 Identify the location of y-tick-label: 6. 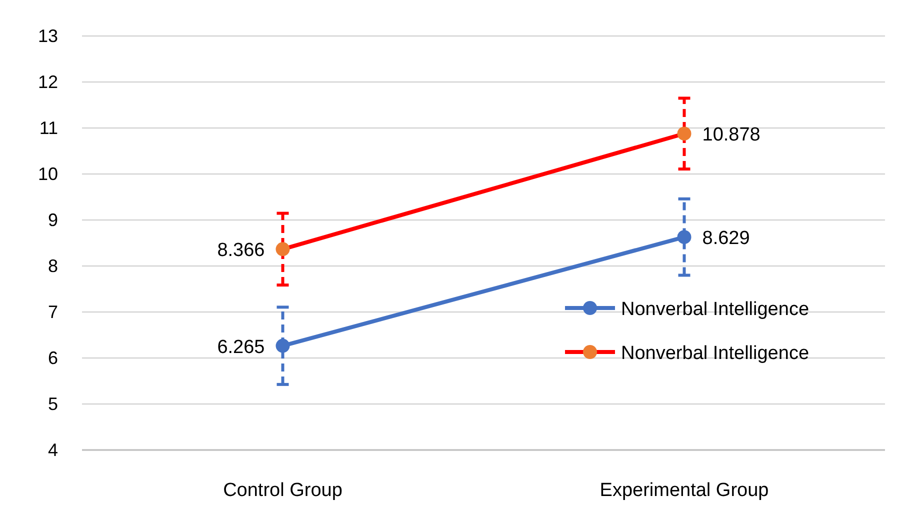
(53, 358).